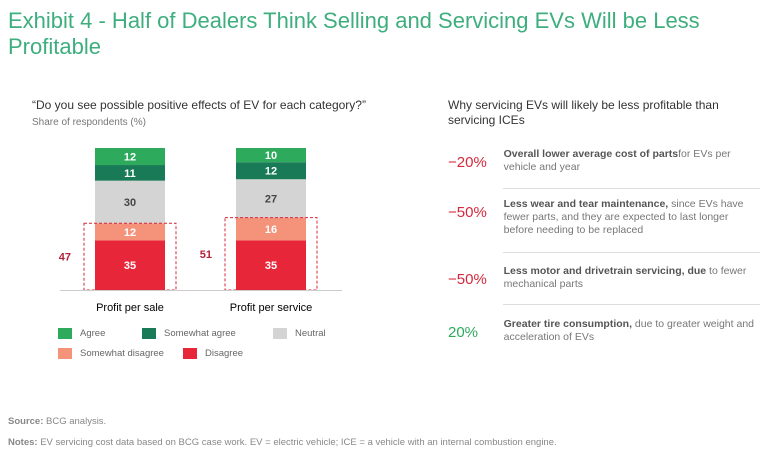 This screenshot has height=459, width=768. I want to click on segment-label: 16, so click(271, 230).